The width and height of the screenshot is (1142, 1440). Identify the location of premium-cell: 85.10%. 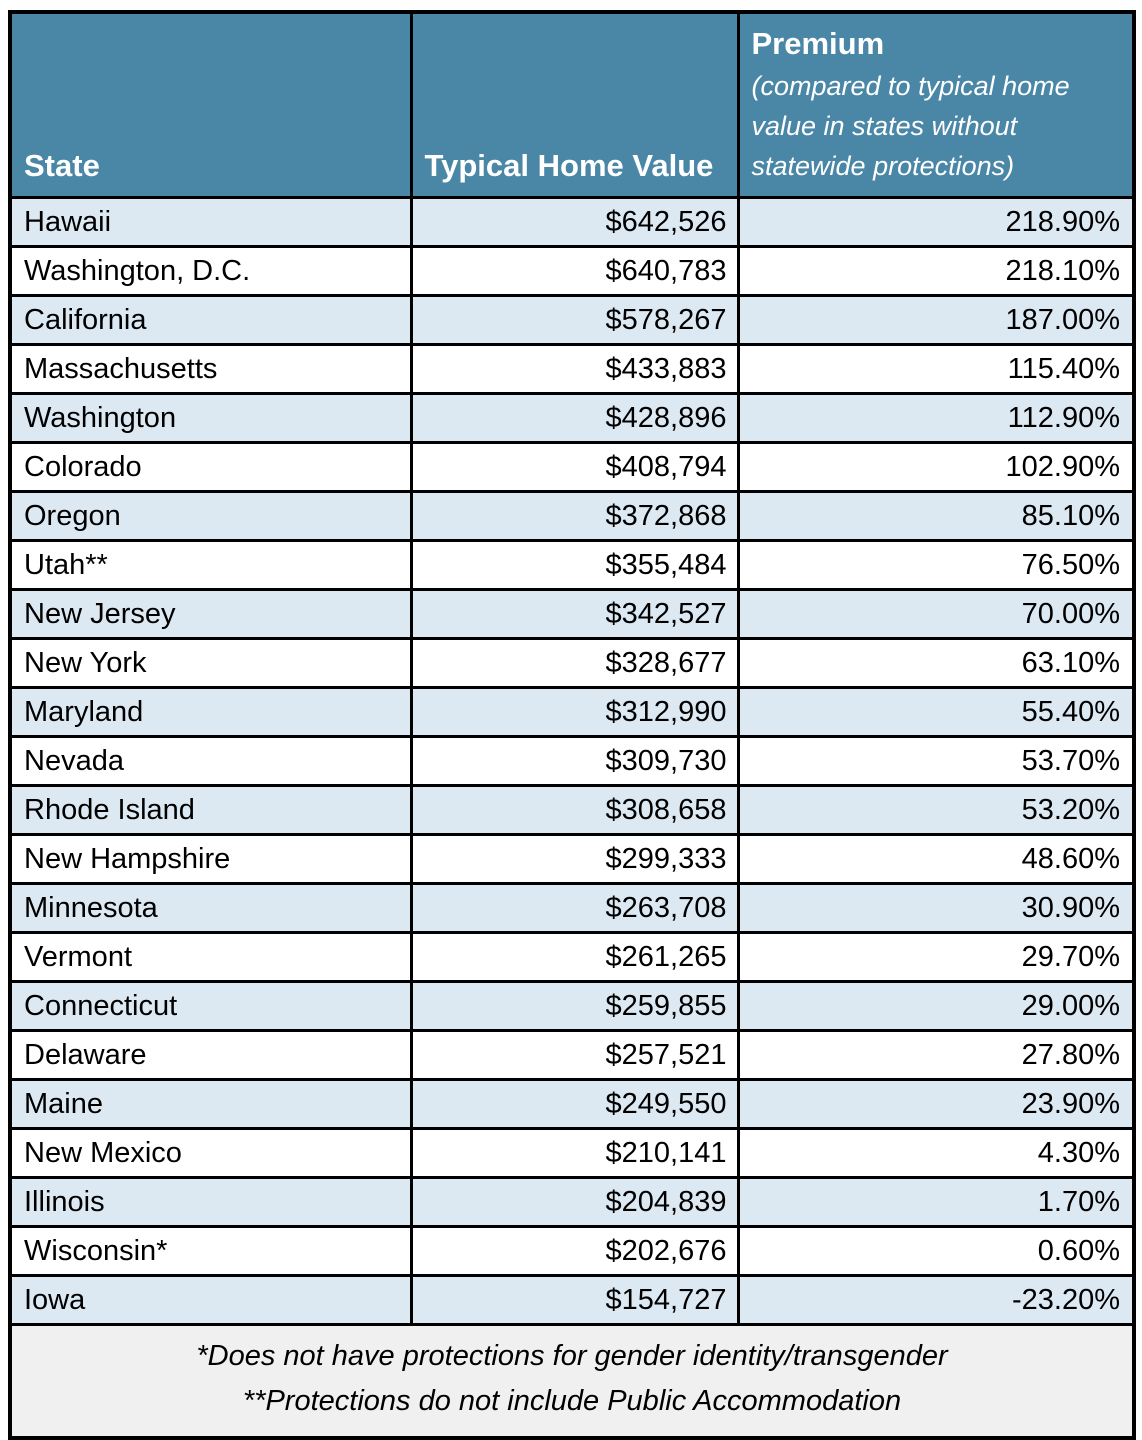
(936, 516).